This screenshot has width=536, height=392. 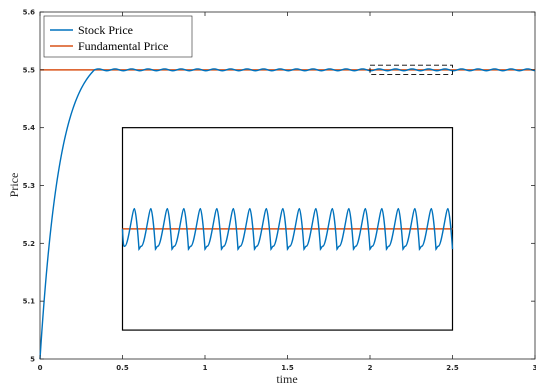 What do you see at coordinates (205, 368) in the screenshot?
I see `x-tick-label: 1` at bounding box center [205, 368].